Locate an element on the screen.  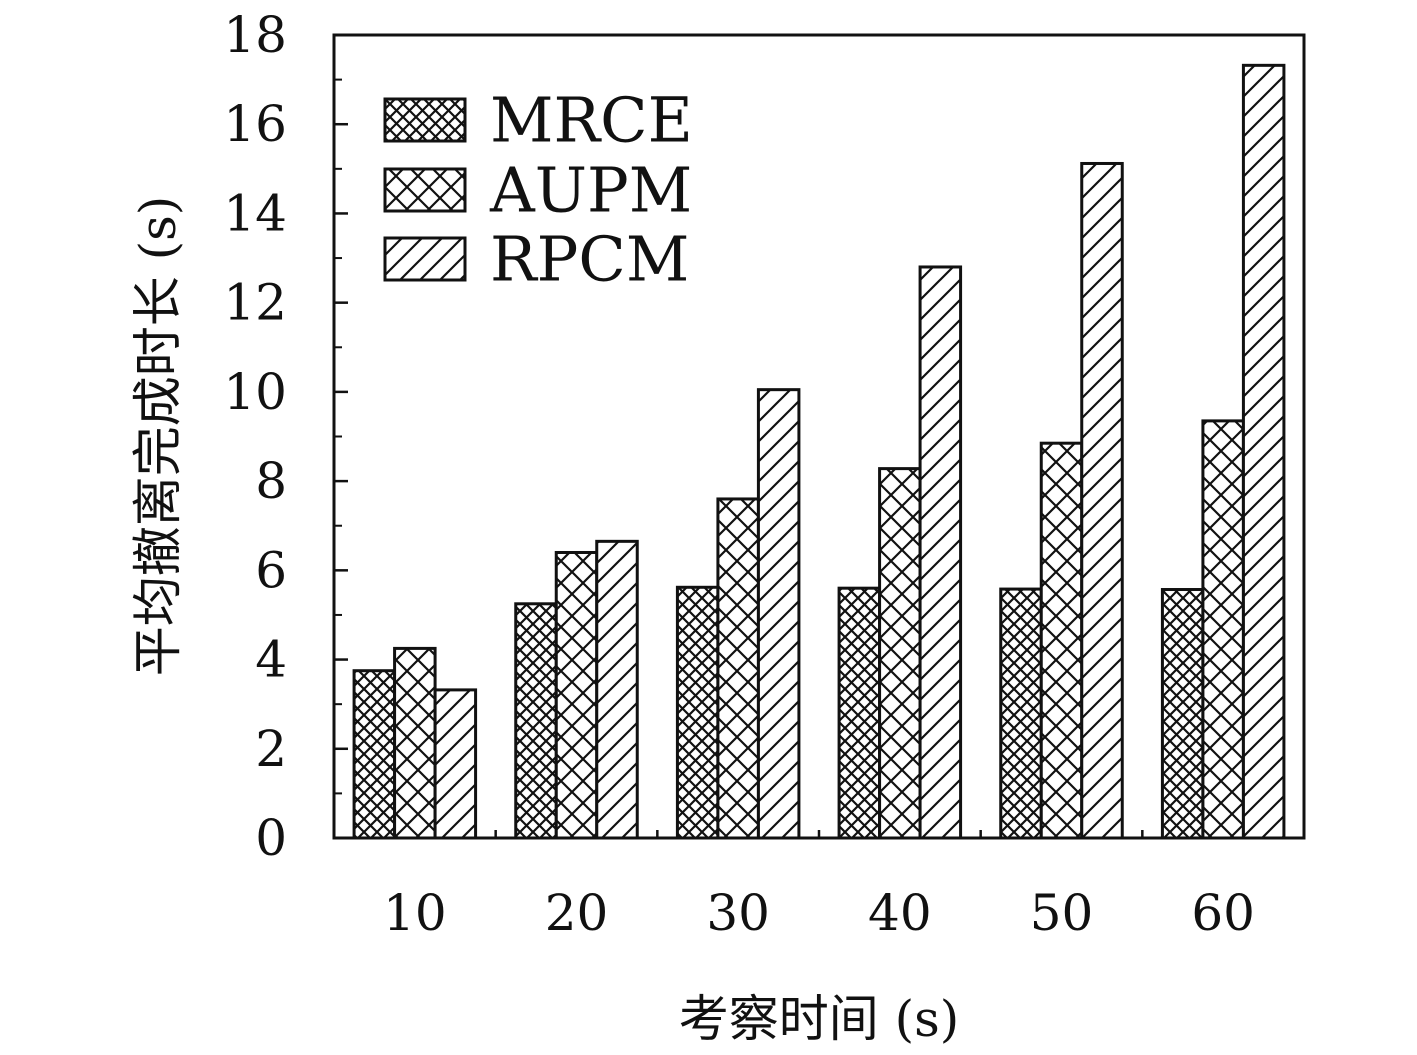
x-tick-label-50: 50 is located at coordinates (1062, 913).